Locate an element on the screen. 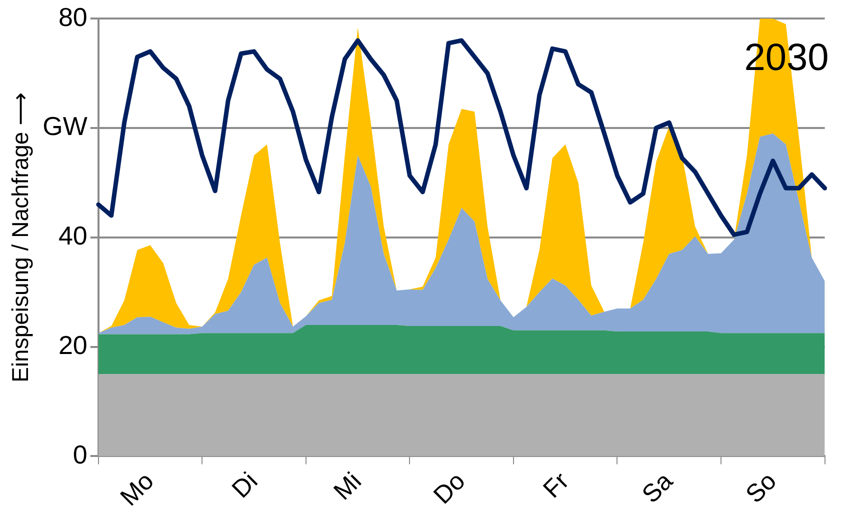  x-tick-label: Di is located at coordinates (245, 485).